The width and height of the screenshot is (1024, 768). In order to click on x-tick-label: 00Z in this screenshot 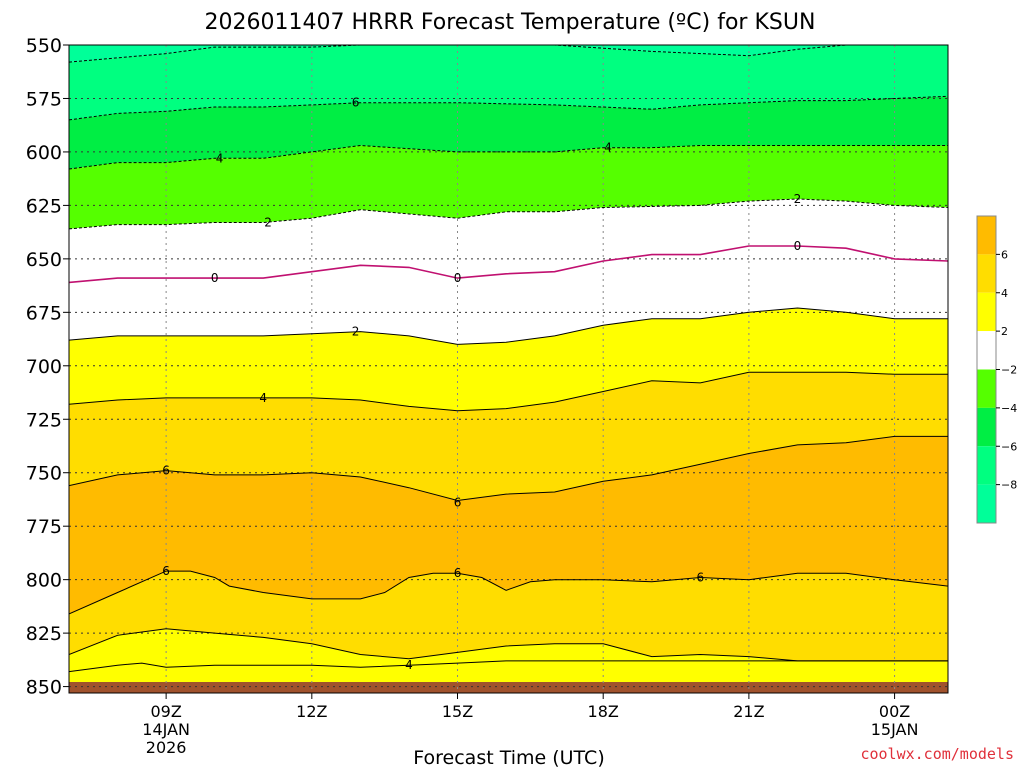, I will do `click(894, 711)`.